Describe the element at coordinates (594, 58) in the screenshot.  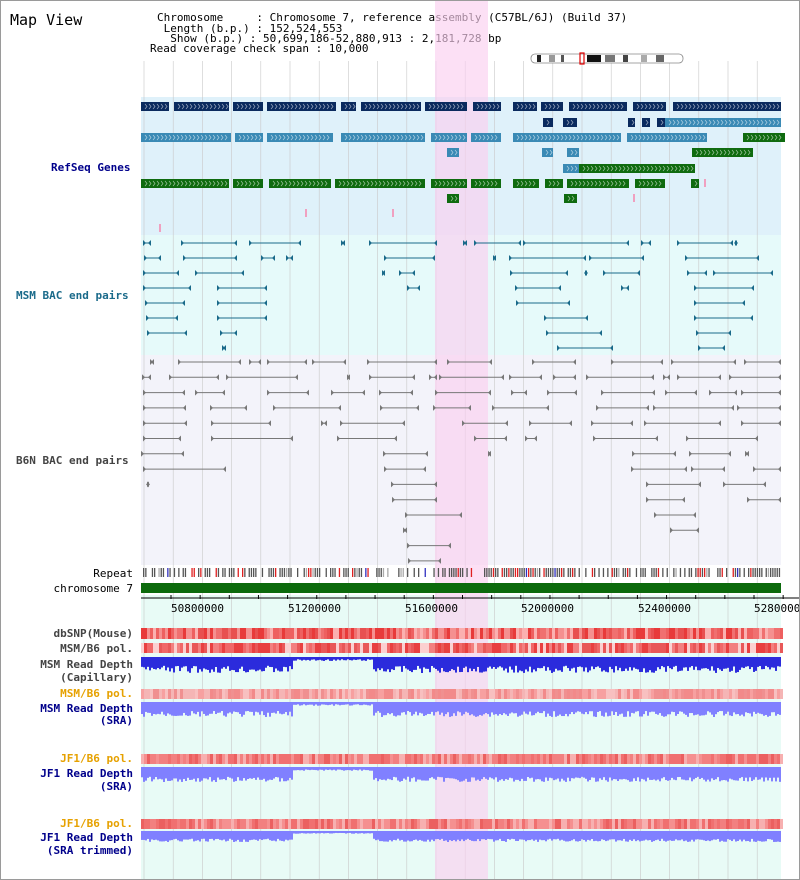
I see `ideogram-band` at that location.